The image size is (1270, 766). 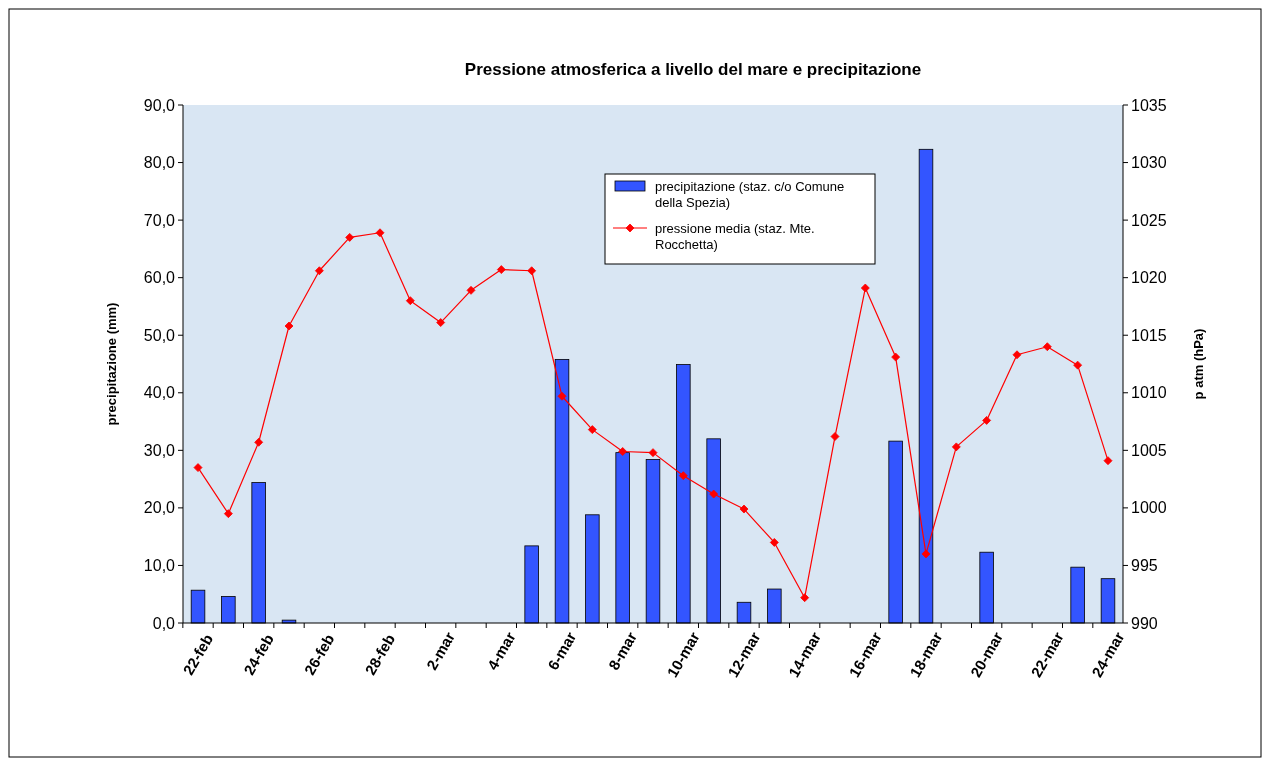 What do you see at coordinates (159, 566) in the screenshot?
I see `y-tick-label: 10,0` at bounding box center [159, 566].